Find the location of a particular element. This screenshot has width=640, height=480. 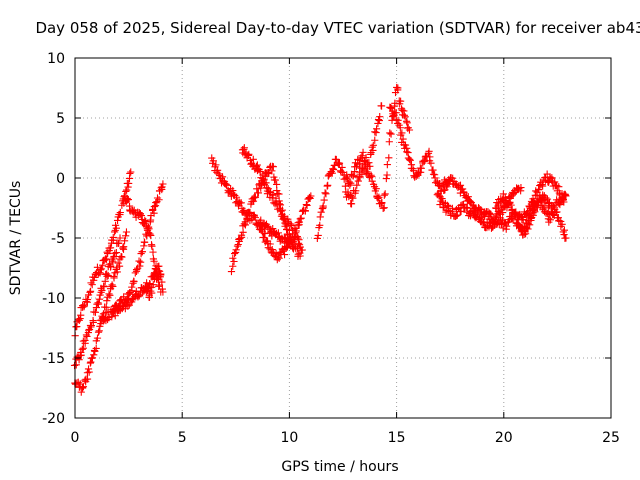

x-tick-label: 10 is located at coordinates (289, 438).